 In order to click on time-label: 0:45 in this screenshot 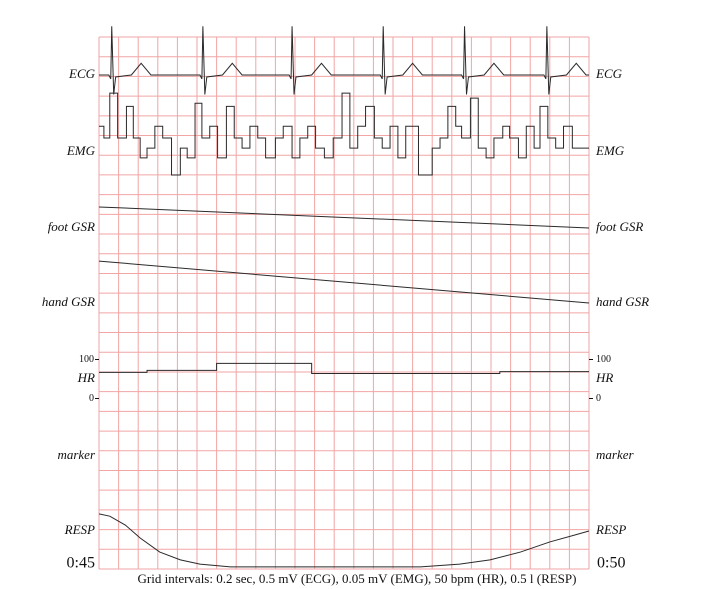, I will do `click(81, 563)`.